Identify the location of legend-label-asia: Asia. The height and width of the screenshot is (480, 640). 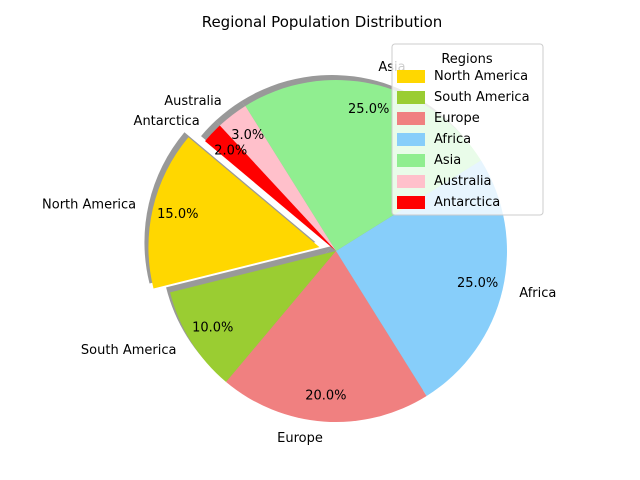
(447, 160).